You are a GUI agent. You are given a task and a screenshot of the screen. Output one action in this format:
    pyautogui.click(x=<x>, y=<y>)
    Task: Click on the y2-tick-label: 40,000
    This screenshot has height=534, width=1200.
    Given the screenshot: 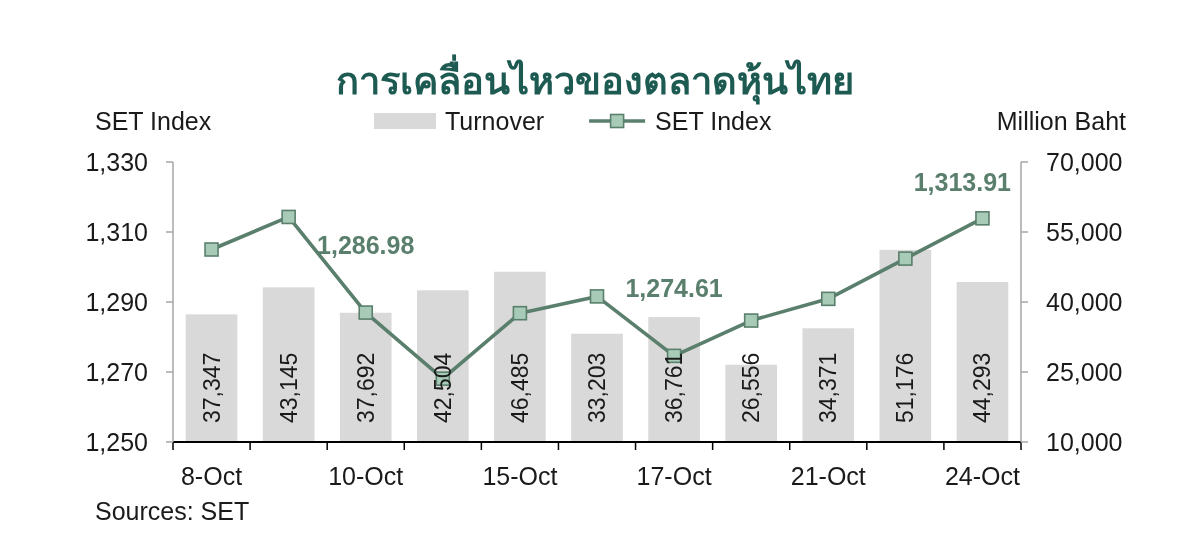 What is the action you would take?
    pyautogui.click(x=1084, y=302)
    